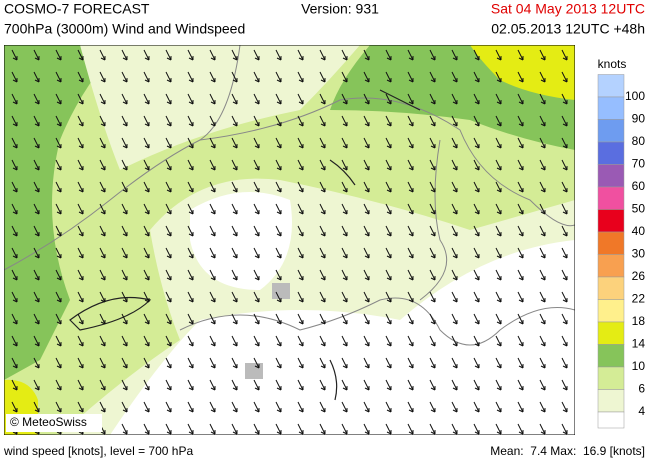  I want to click on legend-label: 14, so click(639, 344).